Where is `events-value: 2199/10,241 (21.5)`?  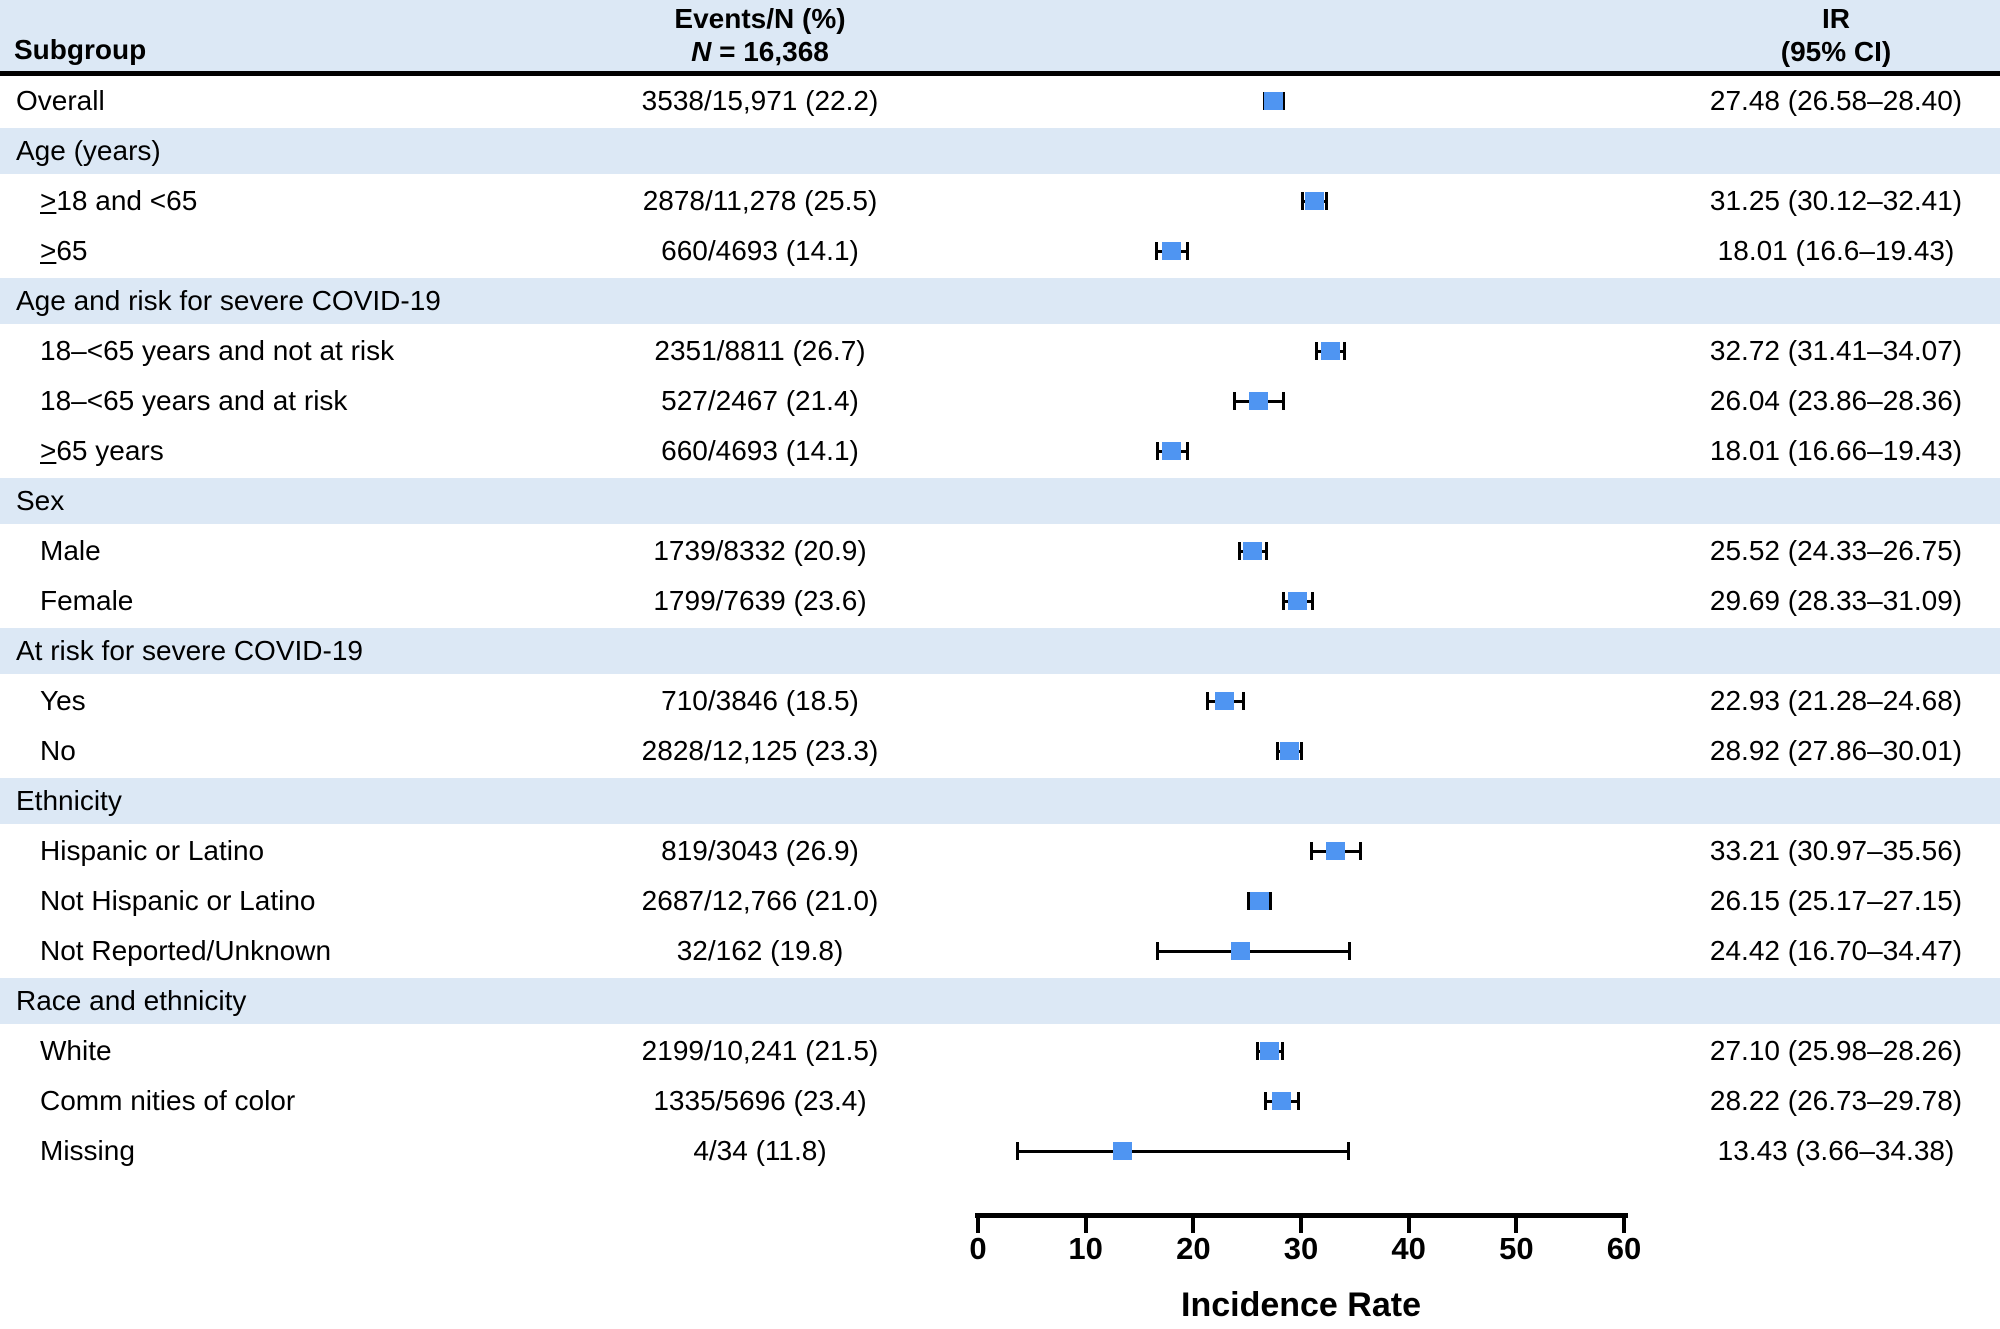
events-value: 2199/10,241 (21.5) is located at coordinates (760, 1050).